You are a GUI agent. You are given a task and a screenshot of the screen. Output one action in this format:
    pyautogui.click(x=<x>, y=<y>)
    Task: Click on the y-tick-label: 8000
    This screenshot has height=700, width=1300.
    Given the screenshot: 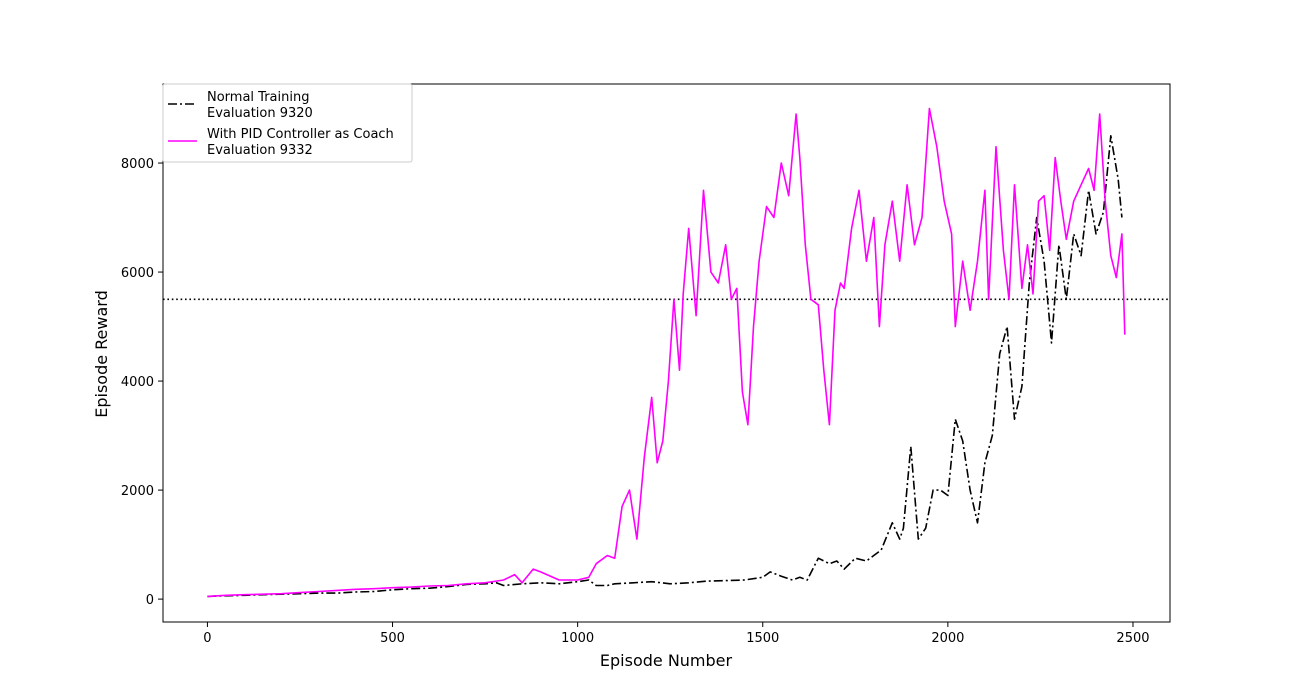 What is the action you would take?
    pyautogui.click(x=137, y=164)
    